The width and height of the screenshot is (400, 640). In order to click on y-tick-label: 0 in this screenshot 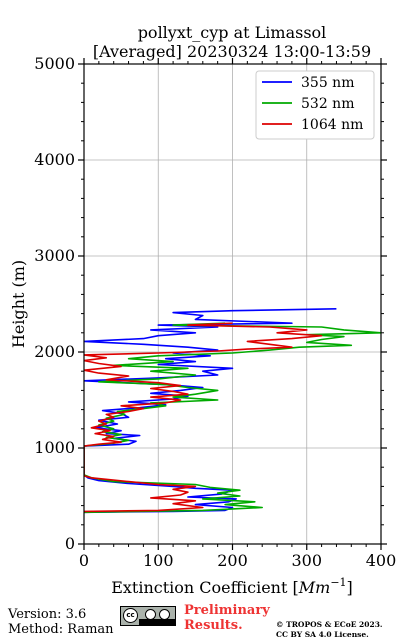, I will do `click(70, 543)`.